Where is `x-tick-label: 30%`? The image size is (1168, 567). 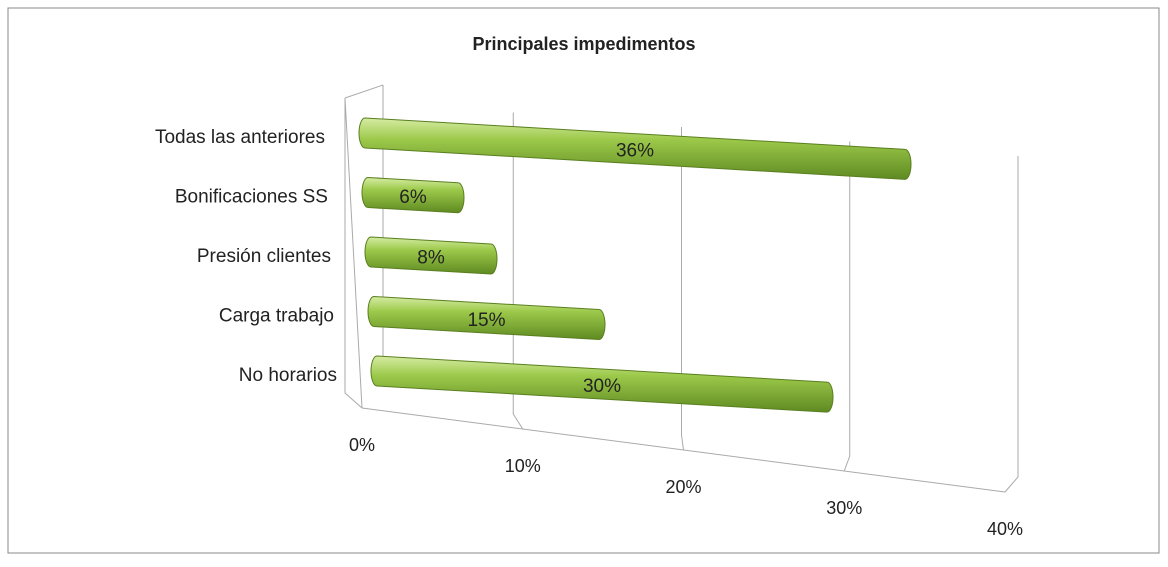 x-tick-label: 30% is located at coordinates (844, 508).